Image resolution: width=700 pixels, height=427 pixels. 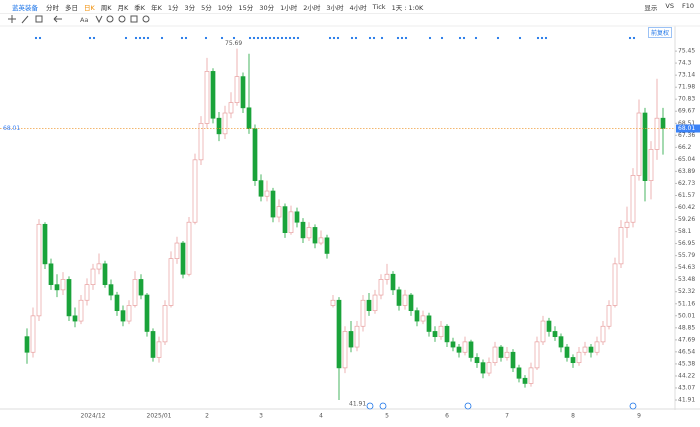 I want to click on period-button: 年K, so click(x=156, y=7).